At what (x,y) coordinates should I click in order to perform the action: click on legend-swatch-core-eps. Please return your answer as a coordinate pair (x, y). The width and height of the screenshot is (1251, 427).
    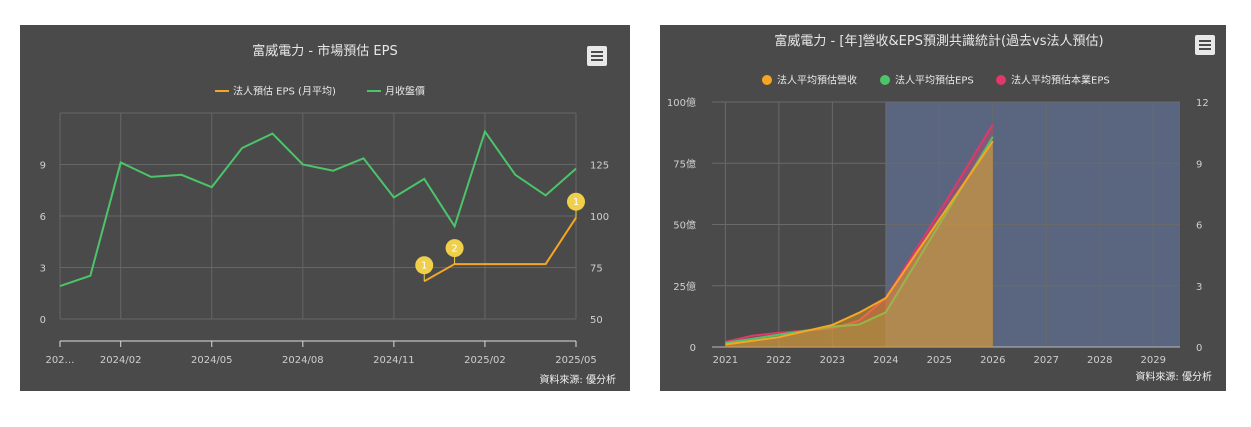
    Looking at the image, I should click on (1001, 80).